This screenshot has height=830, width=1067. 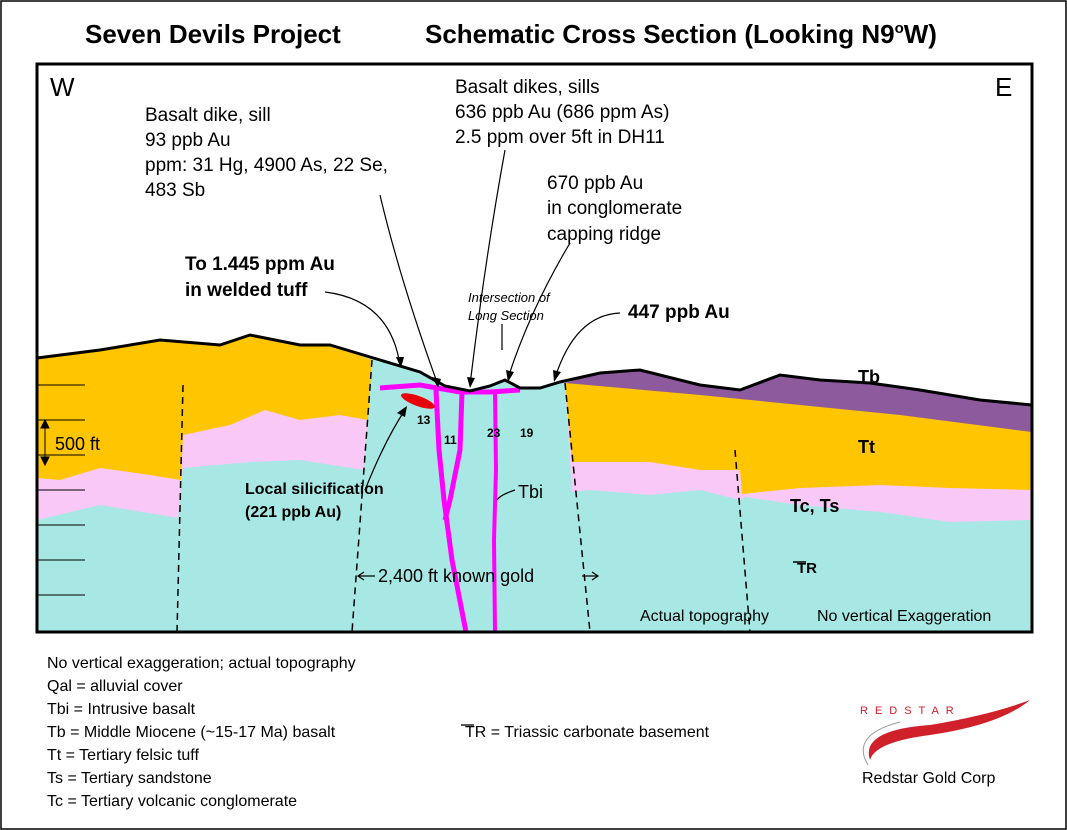 I want to click on unit-label: Tt, so click(x=866, y=447).